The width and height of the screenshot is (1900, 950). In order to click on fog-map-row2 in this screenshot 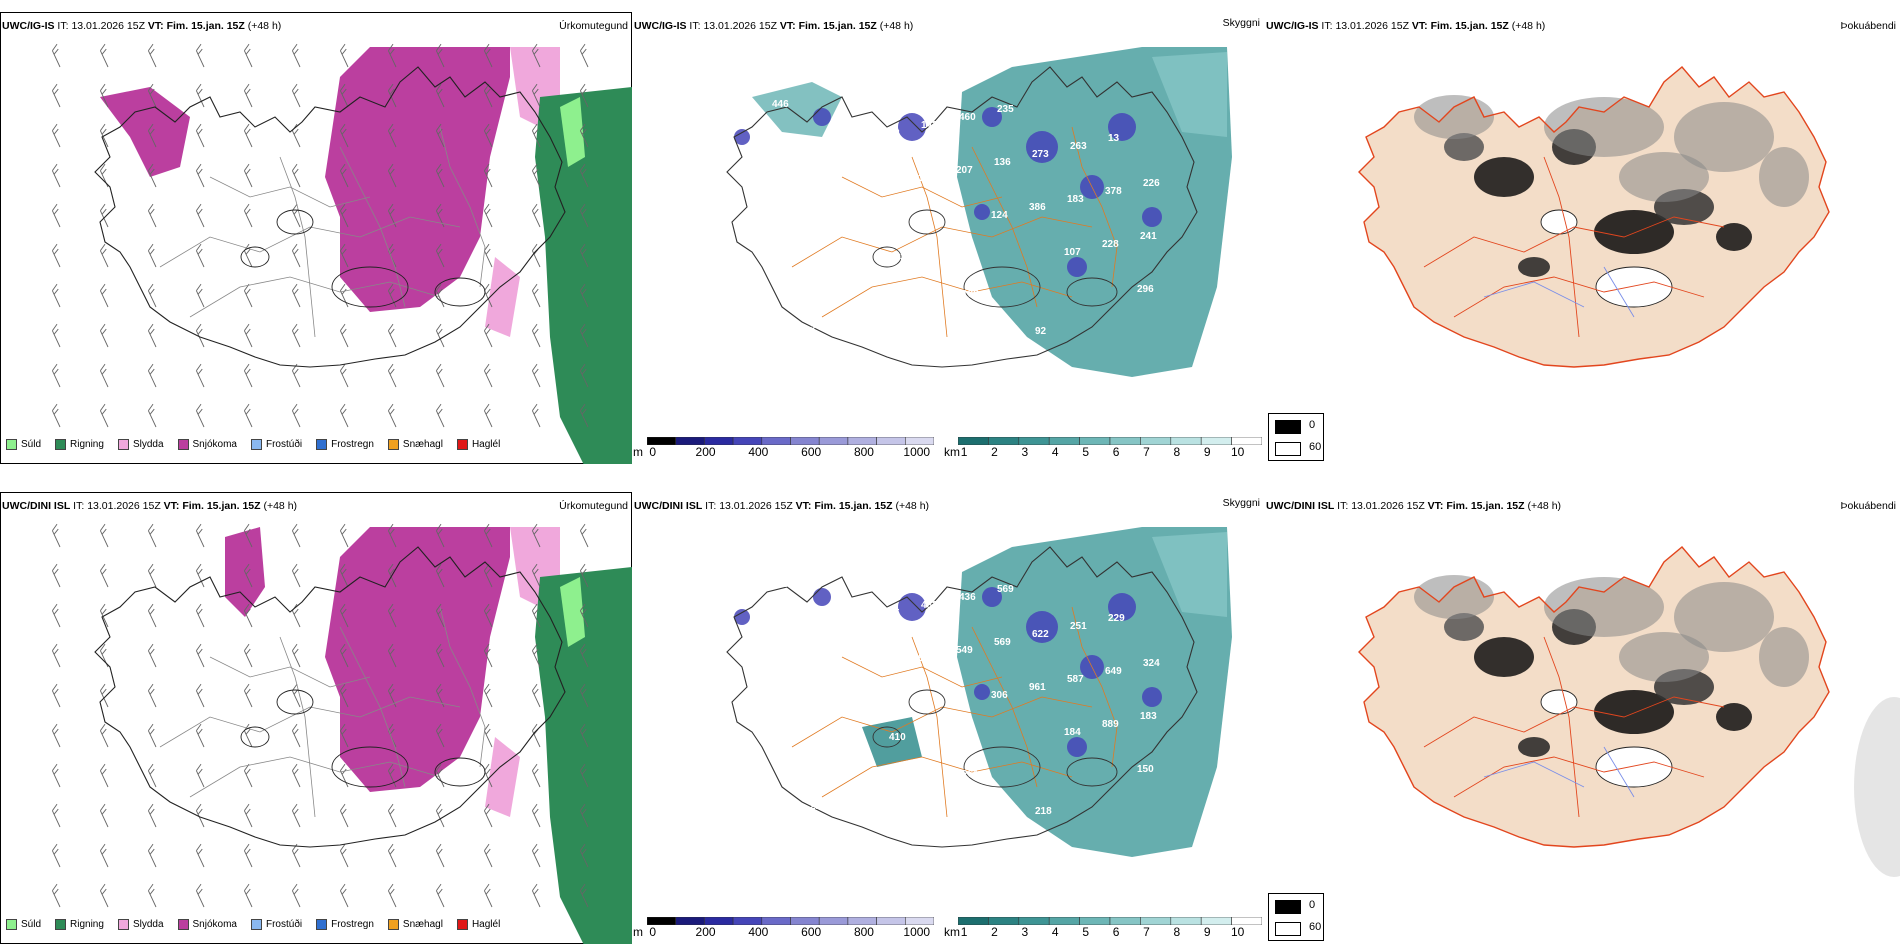, I will do `click(1629, 711)`.